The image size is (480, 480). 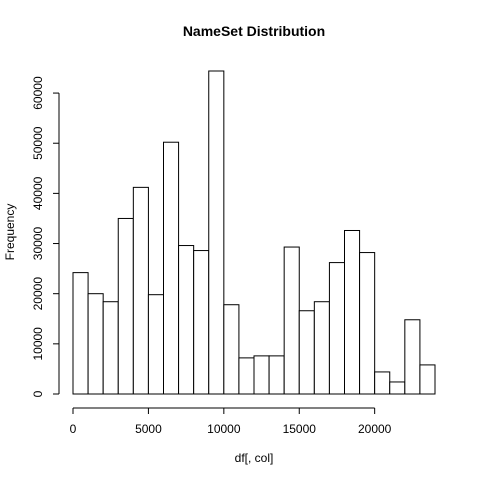 I want to click on x-tick-label: 15000, so click(x=300, y=429).